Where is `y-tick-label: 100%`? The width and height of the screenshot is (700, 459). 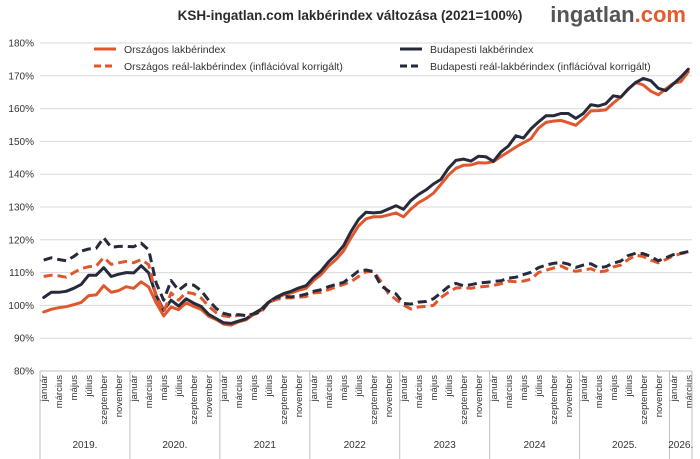 y-tick-label: 100% is located at coordinates (21, 306).